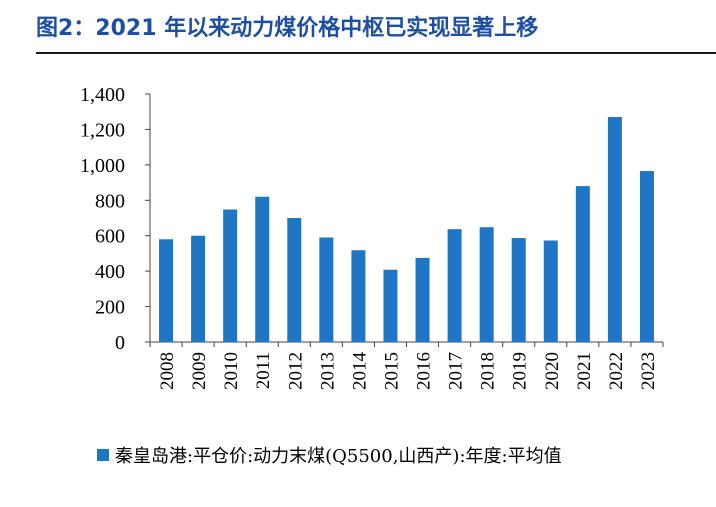 This screenshot has height=507, width=716. Describe the element at coordinates (294, 280) in the screenshot. I see `bar-2012` at that location.